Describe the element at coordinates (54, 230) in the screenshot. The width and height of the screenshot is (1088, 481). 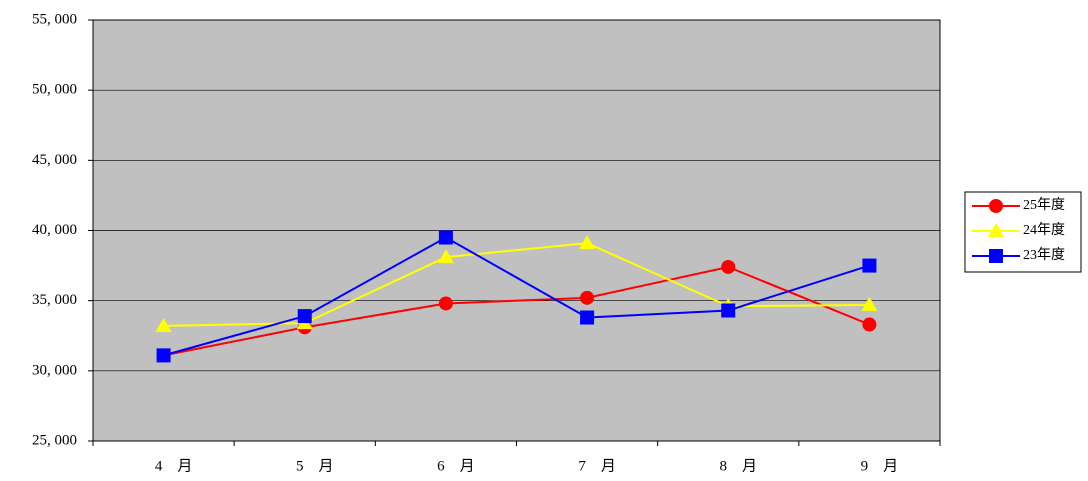
I see `y-tick-label: 40, 000` at that location.